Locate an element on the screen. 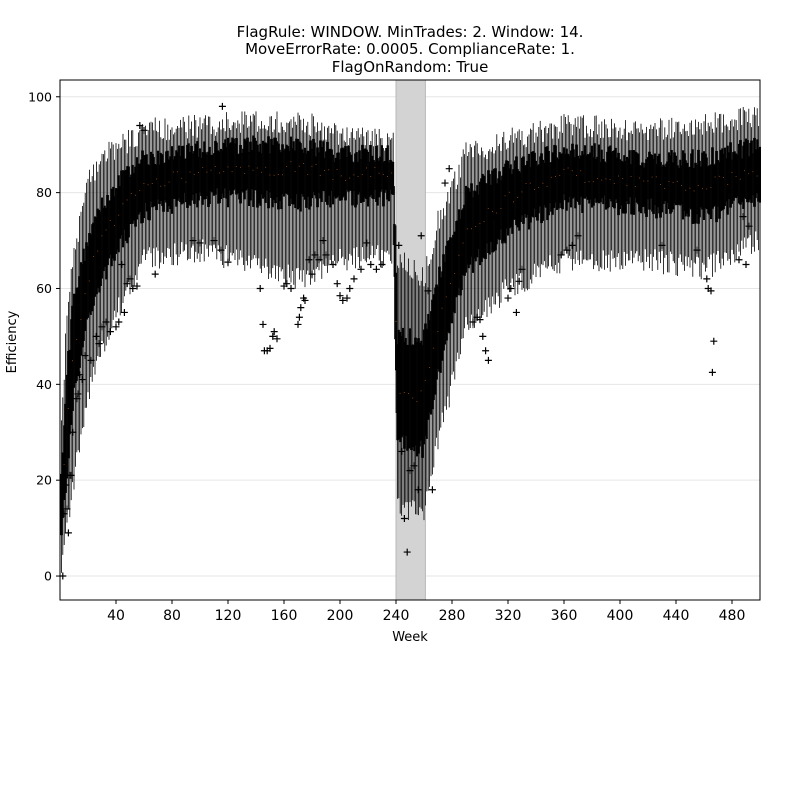 The width and height of the screenshot is (800, 800). x-tick-label: 320 is located at coordinates (508, 616).